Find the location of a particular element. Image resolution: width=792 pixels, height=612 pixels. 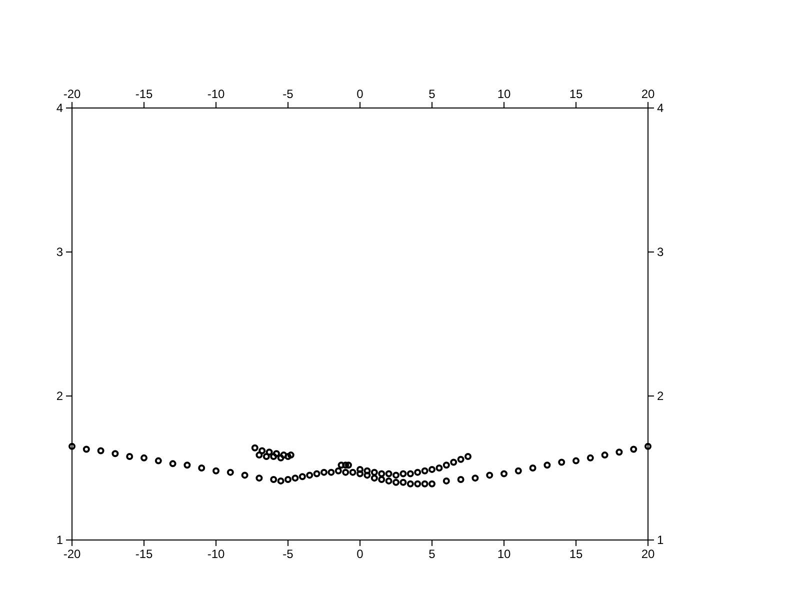

x-tick-label: -5 is located at coordinates (288, 554).